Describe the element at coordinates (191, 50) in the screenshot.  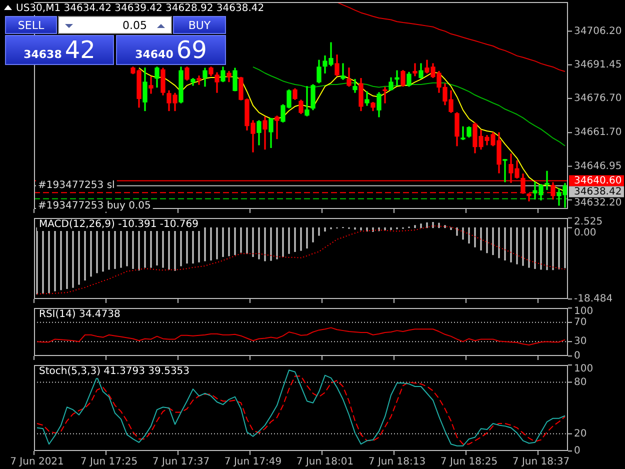
I see `annotation: 69` at that location.